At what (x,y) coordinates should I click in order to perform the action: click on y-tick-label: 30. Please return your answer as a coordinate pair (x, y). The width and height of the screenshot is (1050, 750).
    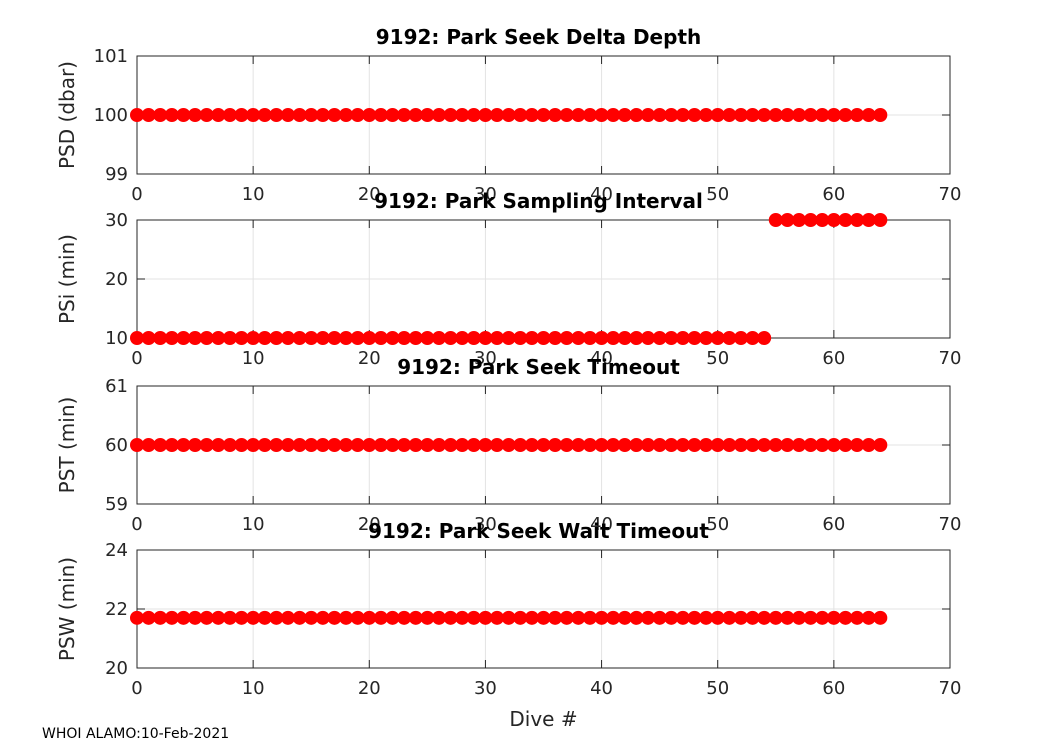
    Looking at the image, I should click on (116, 220).